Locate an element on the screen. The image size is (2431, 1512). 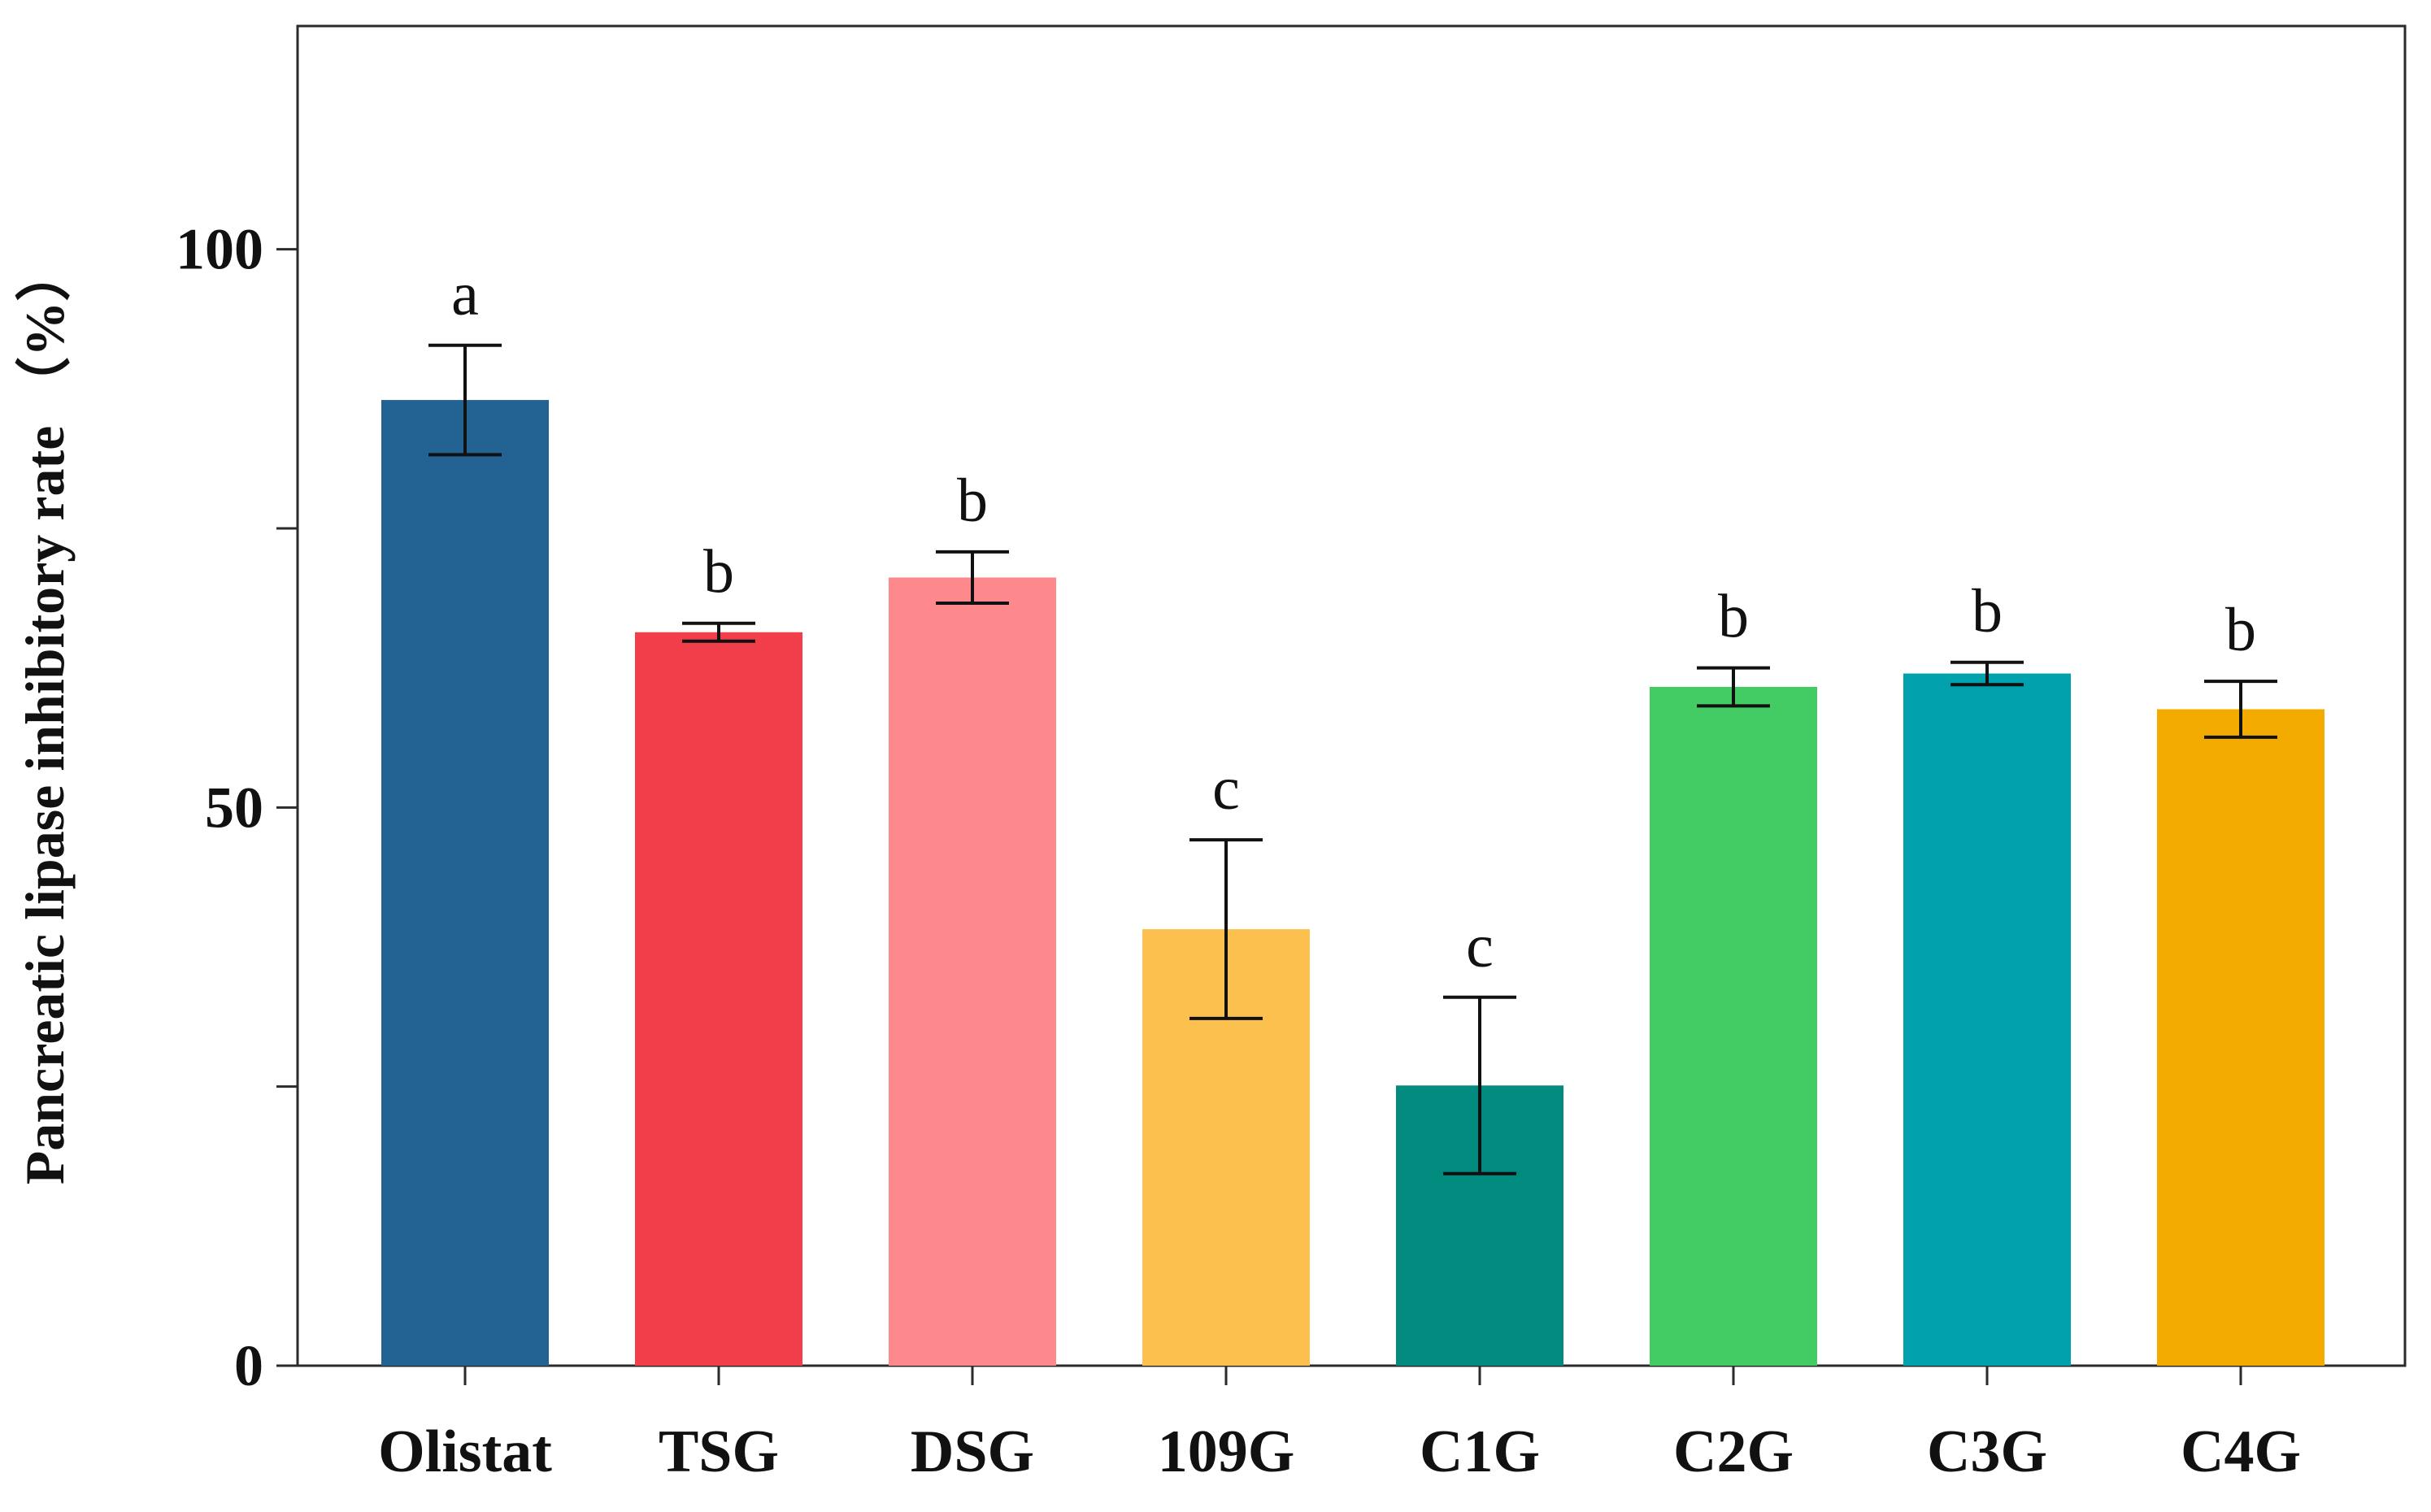
significance-letter-dsg: b is located at coordinates (973, 501).